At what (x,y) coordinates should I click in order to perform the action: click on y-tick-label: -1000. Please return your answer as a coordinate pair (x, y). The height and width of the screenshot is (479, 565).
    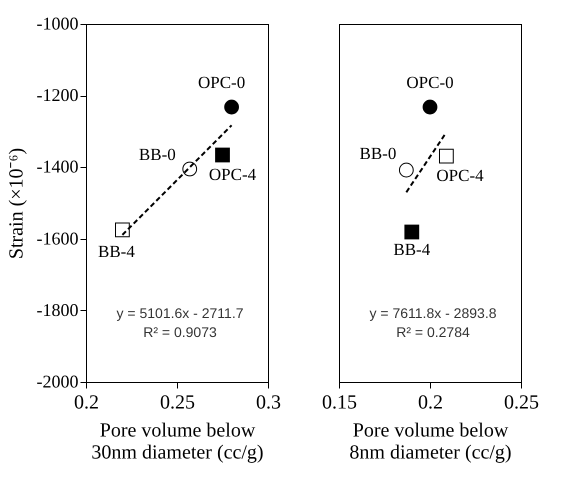
    Looking at the image, I should click on (57, 24).